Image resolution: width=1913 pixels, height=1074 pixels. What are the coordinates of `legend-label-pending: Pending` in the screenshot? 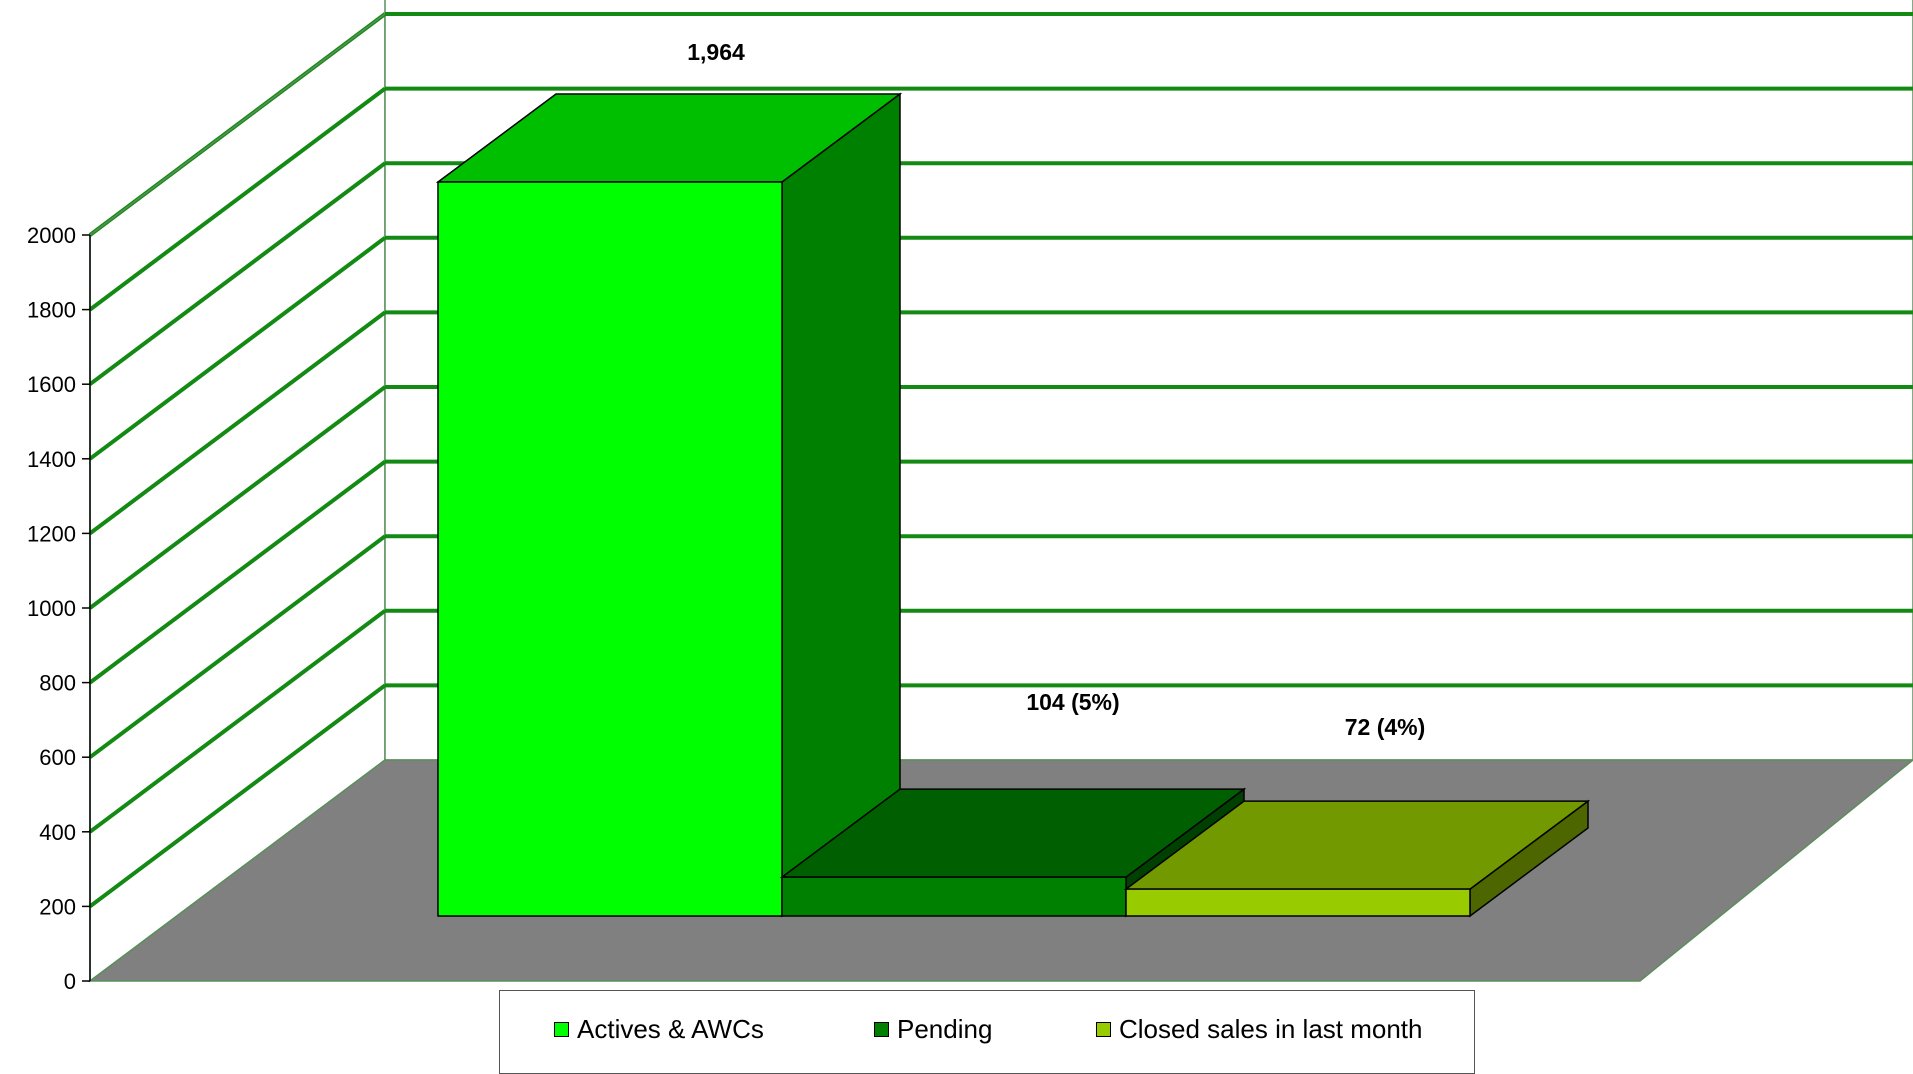 It's located at (945, 1029).